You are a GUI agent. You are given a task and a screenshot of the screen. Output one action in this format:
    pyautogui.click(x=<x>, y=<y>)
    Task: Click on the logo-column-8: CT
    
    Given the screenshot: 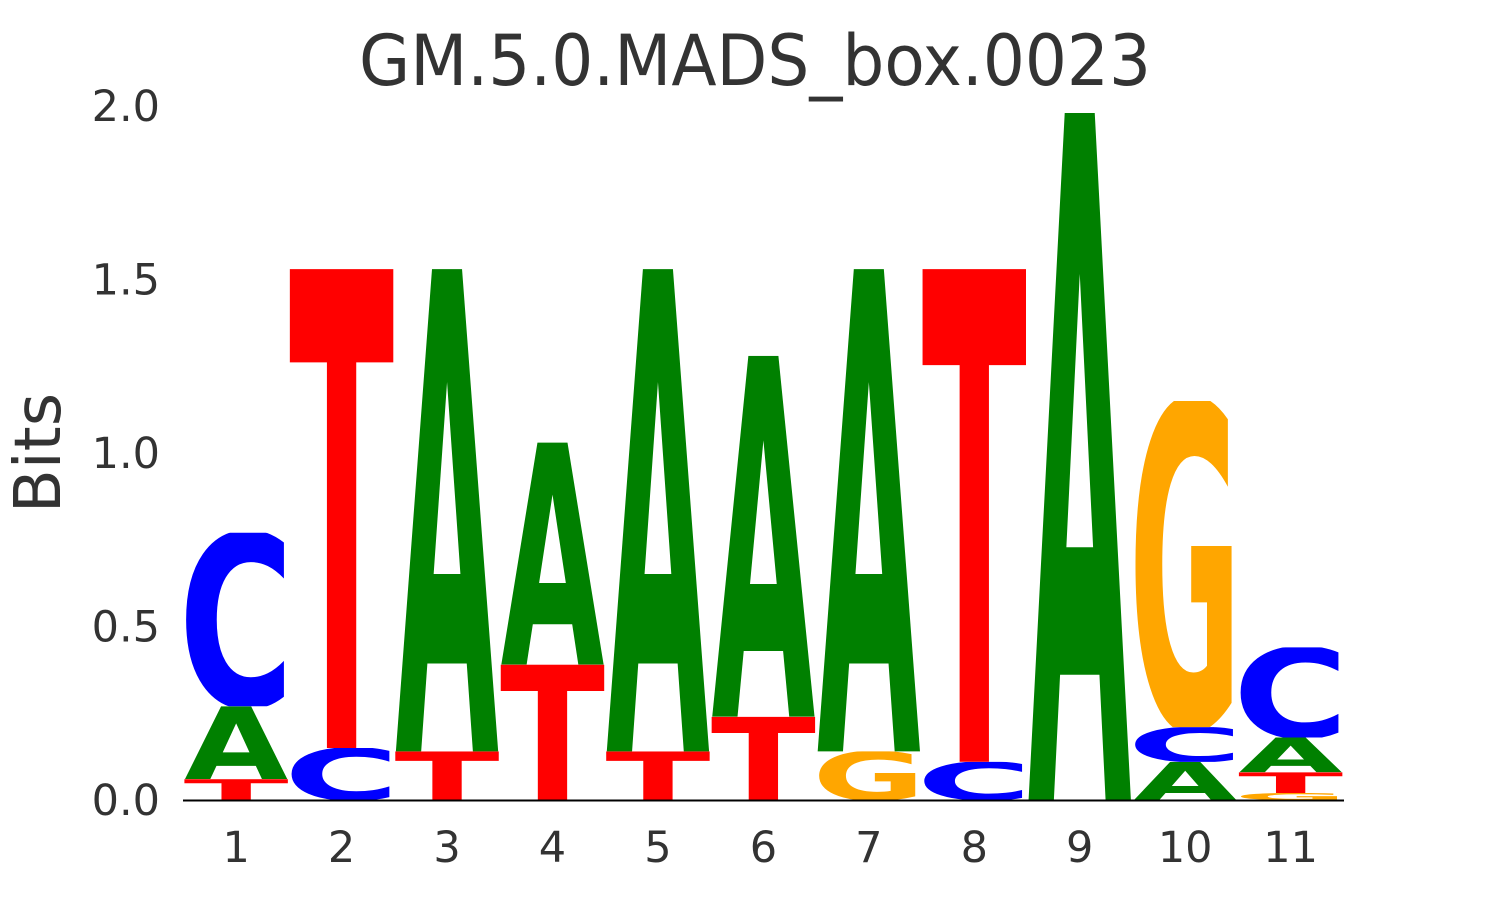 What is the action you would take?
    pyautogui.click(x=974, y=517)
    